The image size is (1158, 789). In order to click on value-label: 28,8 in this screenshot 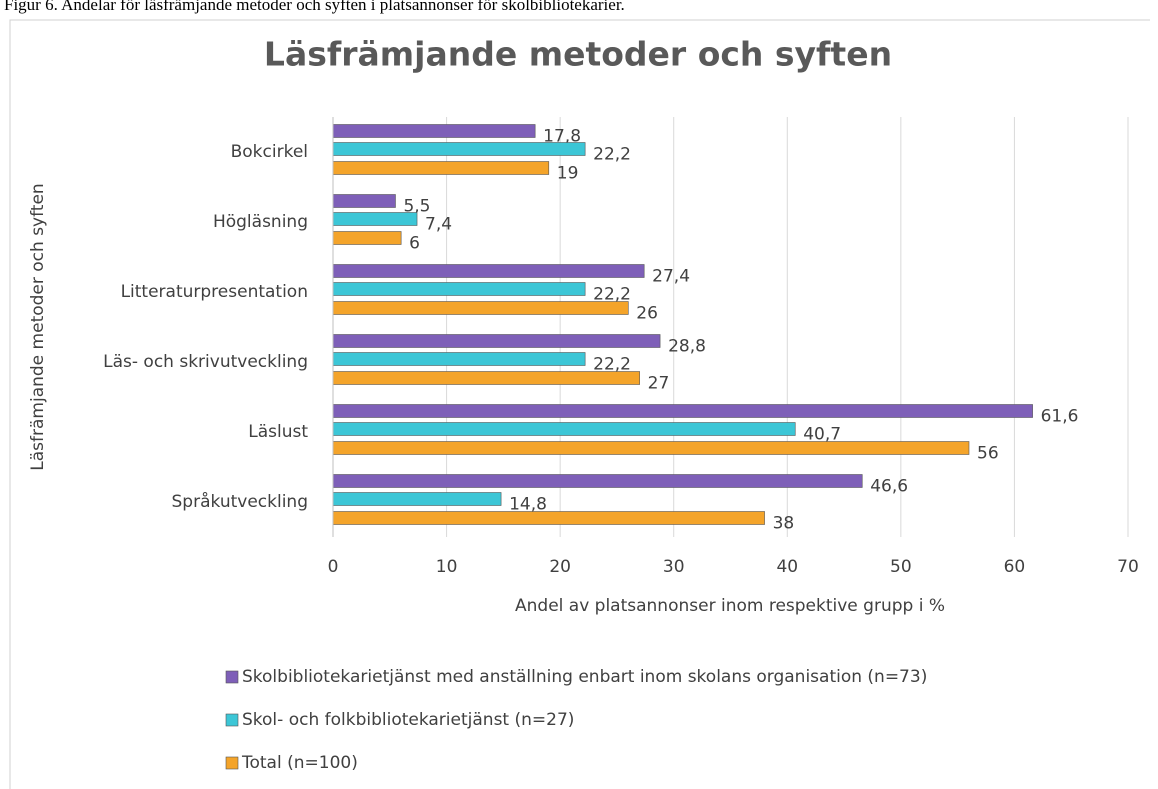, I will do `click(687, 347)`.